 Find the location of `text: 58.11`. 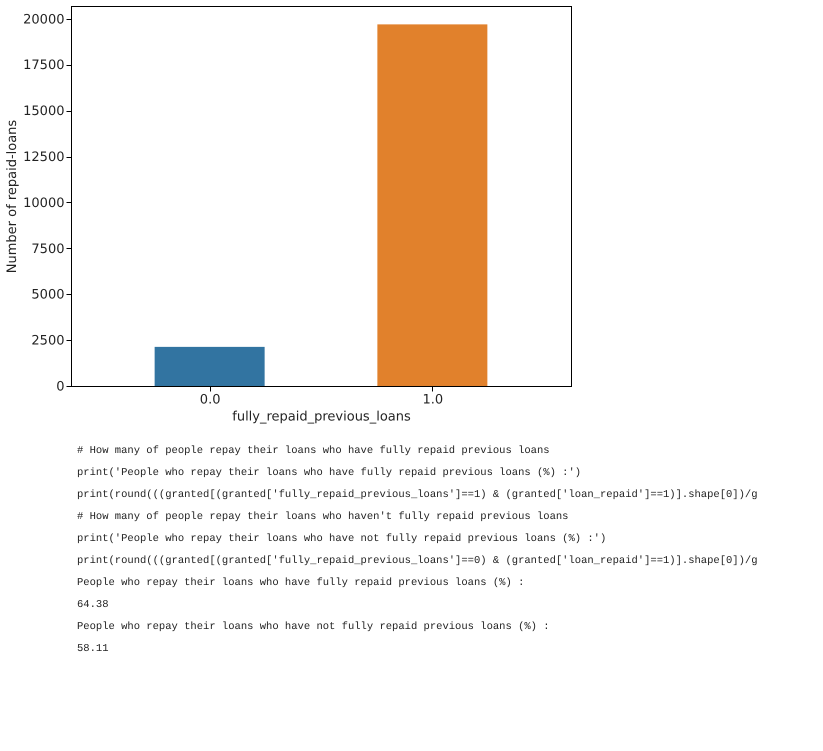

text: 58.11 is located at coordinates (93, 649).